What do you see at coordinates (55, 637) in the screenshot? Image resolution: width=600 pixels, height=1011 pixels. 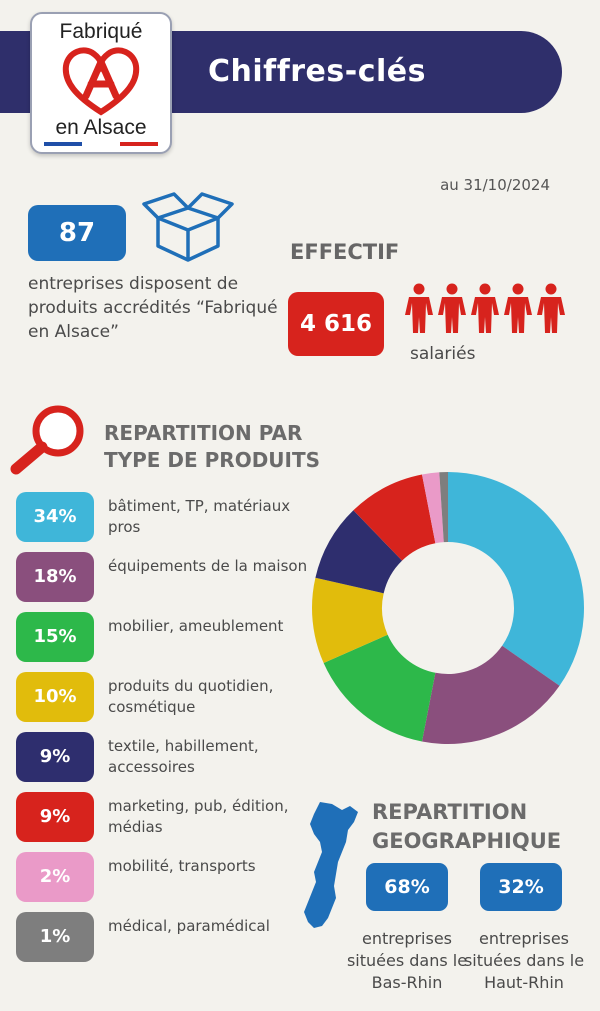 I see `legend-percent: 15%` at bounding box center [55, 637].